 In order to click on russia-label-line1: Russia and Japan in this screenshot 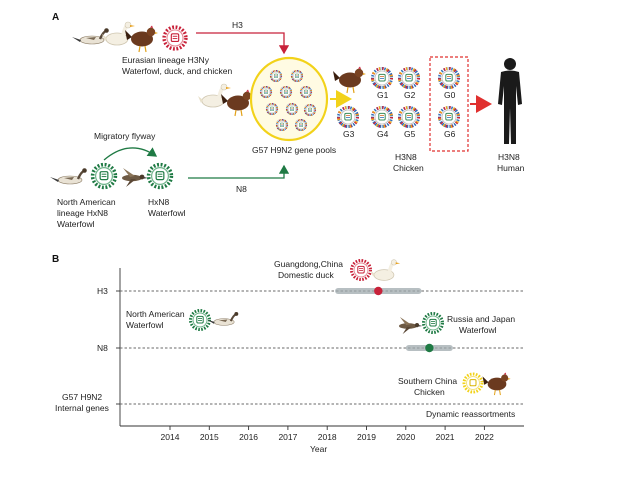, I will do `click(481, 319)`.